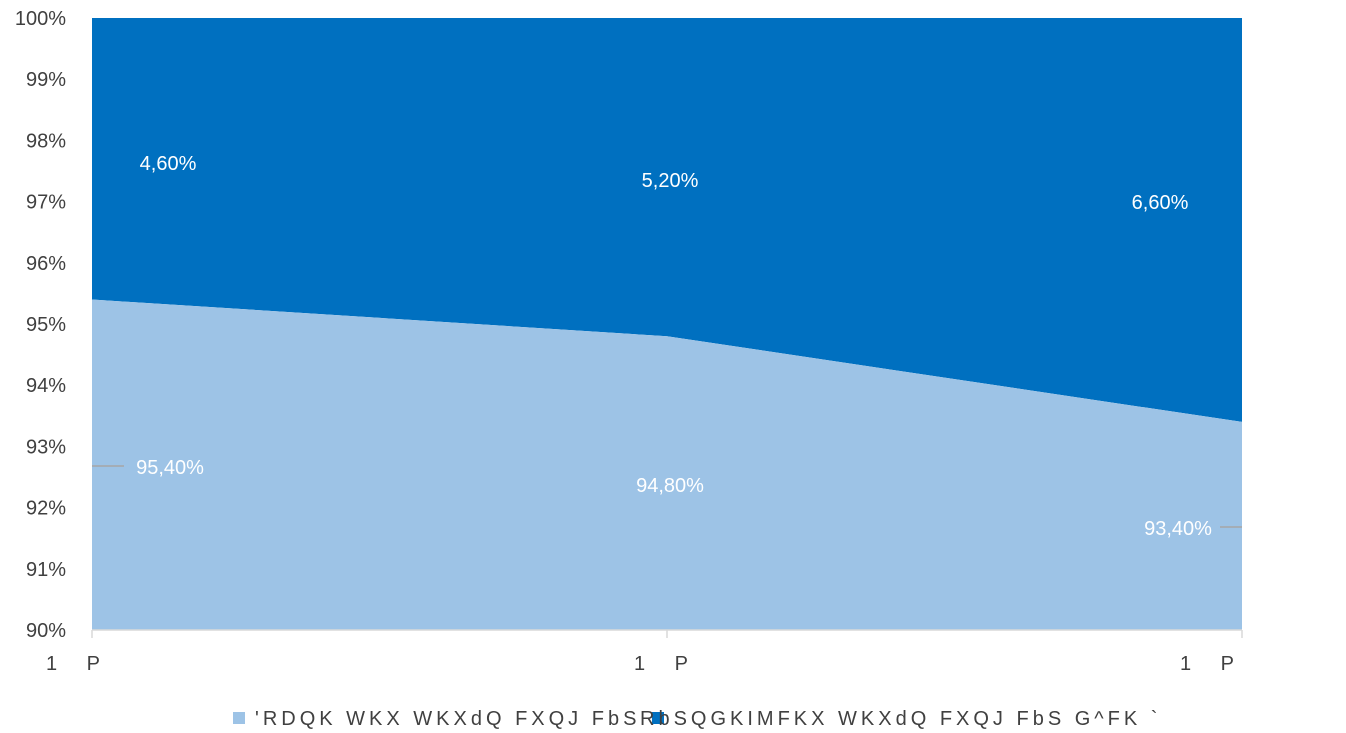 The image size is (1346, 733). What do you see at coordinates (46, 386) in the screenshot?
I see `y-tick-label: 94%` at bounding box center [46, 386].